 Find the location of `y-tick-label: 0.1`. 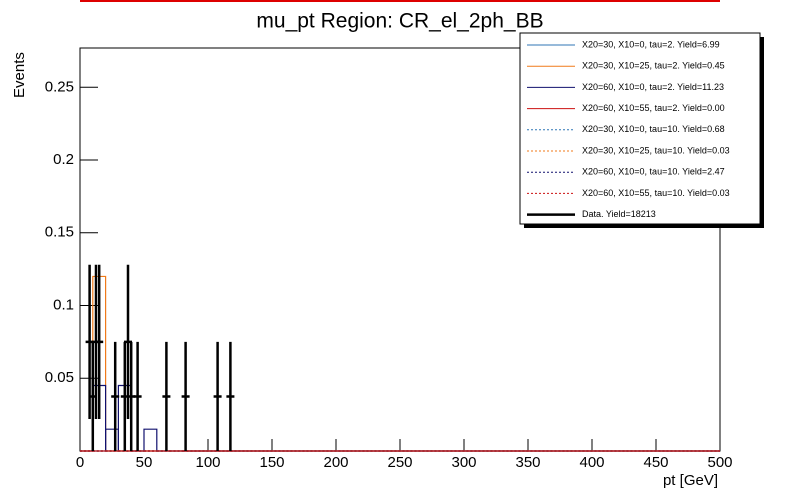

y-tick-label: 0.1 is located at coordinates (63, 304).